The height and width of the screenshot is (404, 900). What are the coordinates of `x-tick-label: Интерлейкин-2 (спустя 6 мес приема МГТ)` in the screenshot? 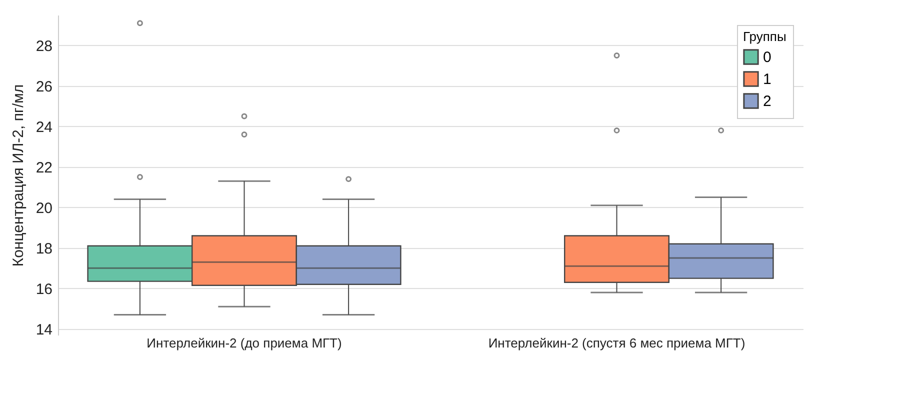 It's located at (617, 343).